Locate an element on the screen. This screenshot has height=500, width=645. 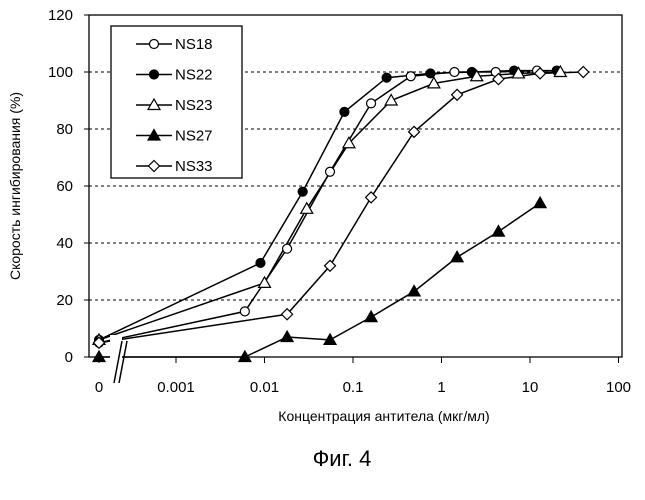
x-axis-title: Концентрация антитела (мкг/мл) is located at coordinates (383, 416).